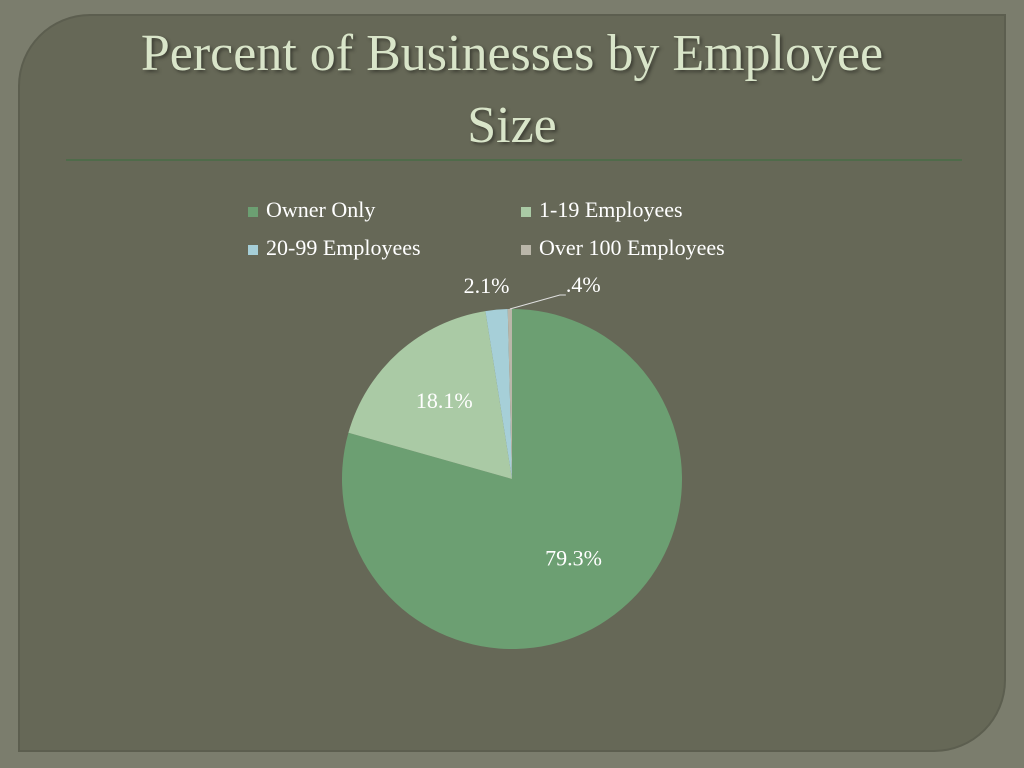 The width and height of the screenshot is (1024, 768). What do you see at coordinates (512, 89) in the screenshot?
I see `chart-title: Percent of Businesses by Employee Size` at bounding box center [512, 89].